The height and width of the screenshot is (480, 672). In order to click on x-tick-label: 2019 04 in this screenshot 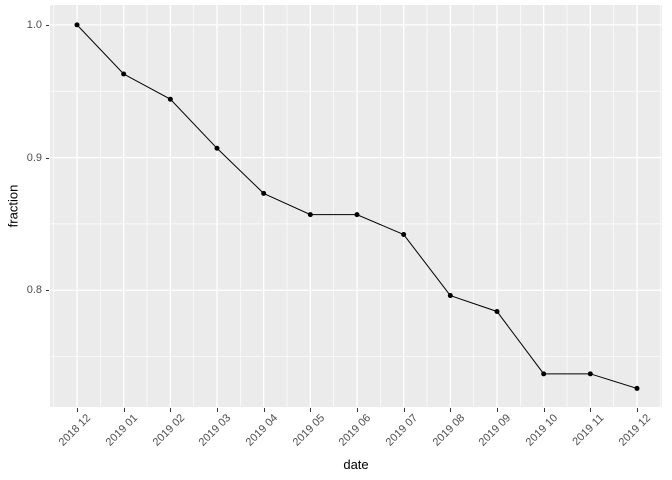, I will do `click(262, 430)`.